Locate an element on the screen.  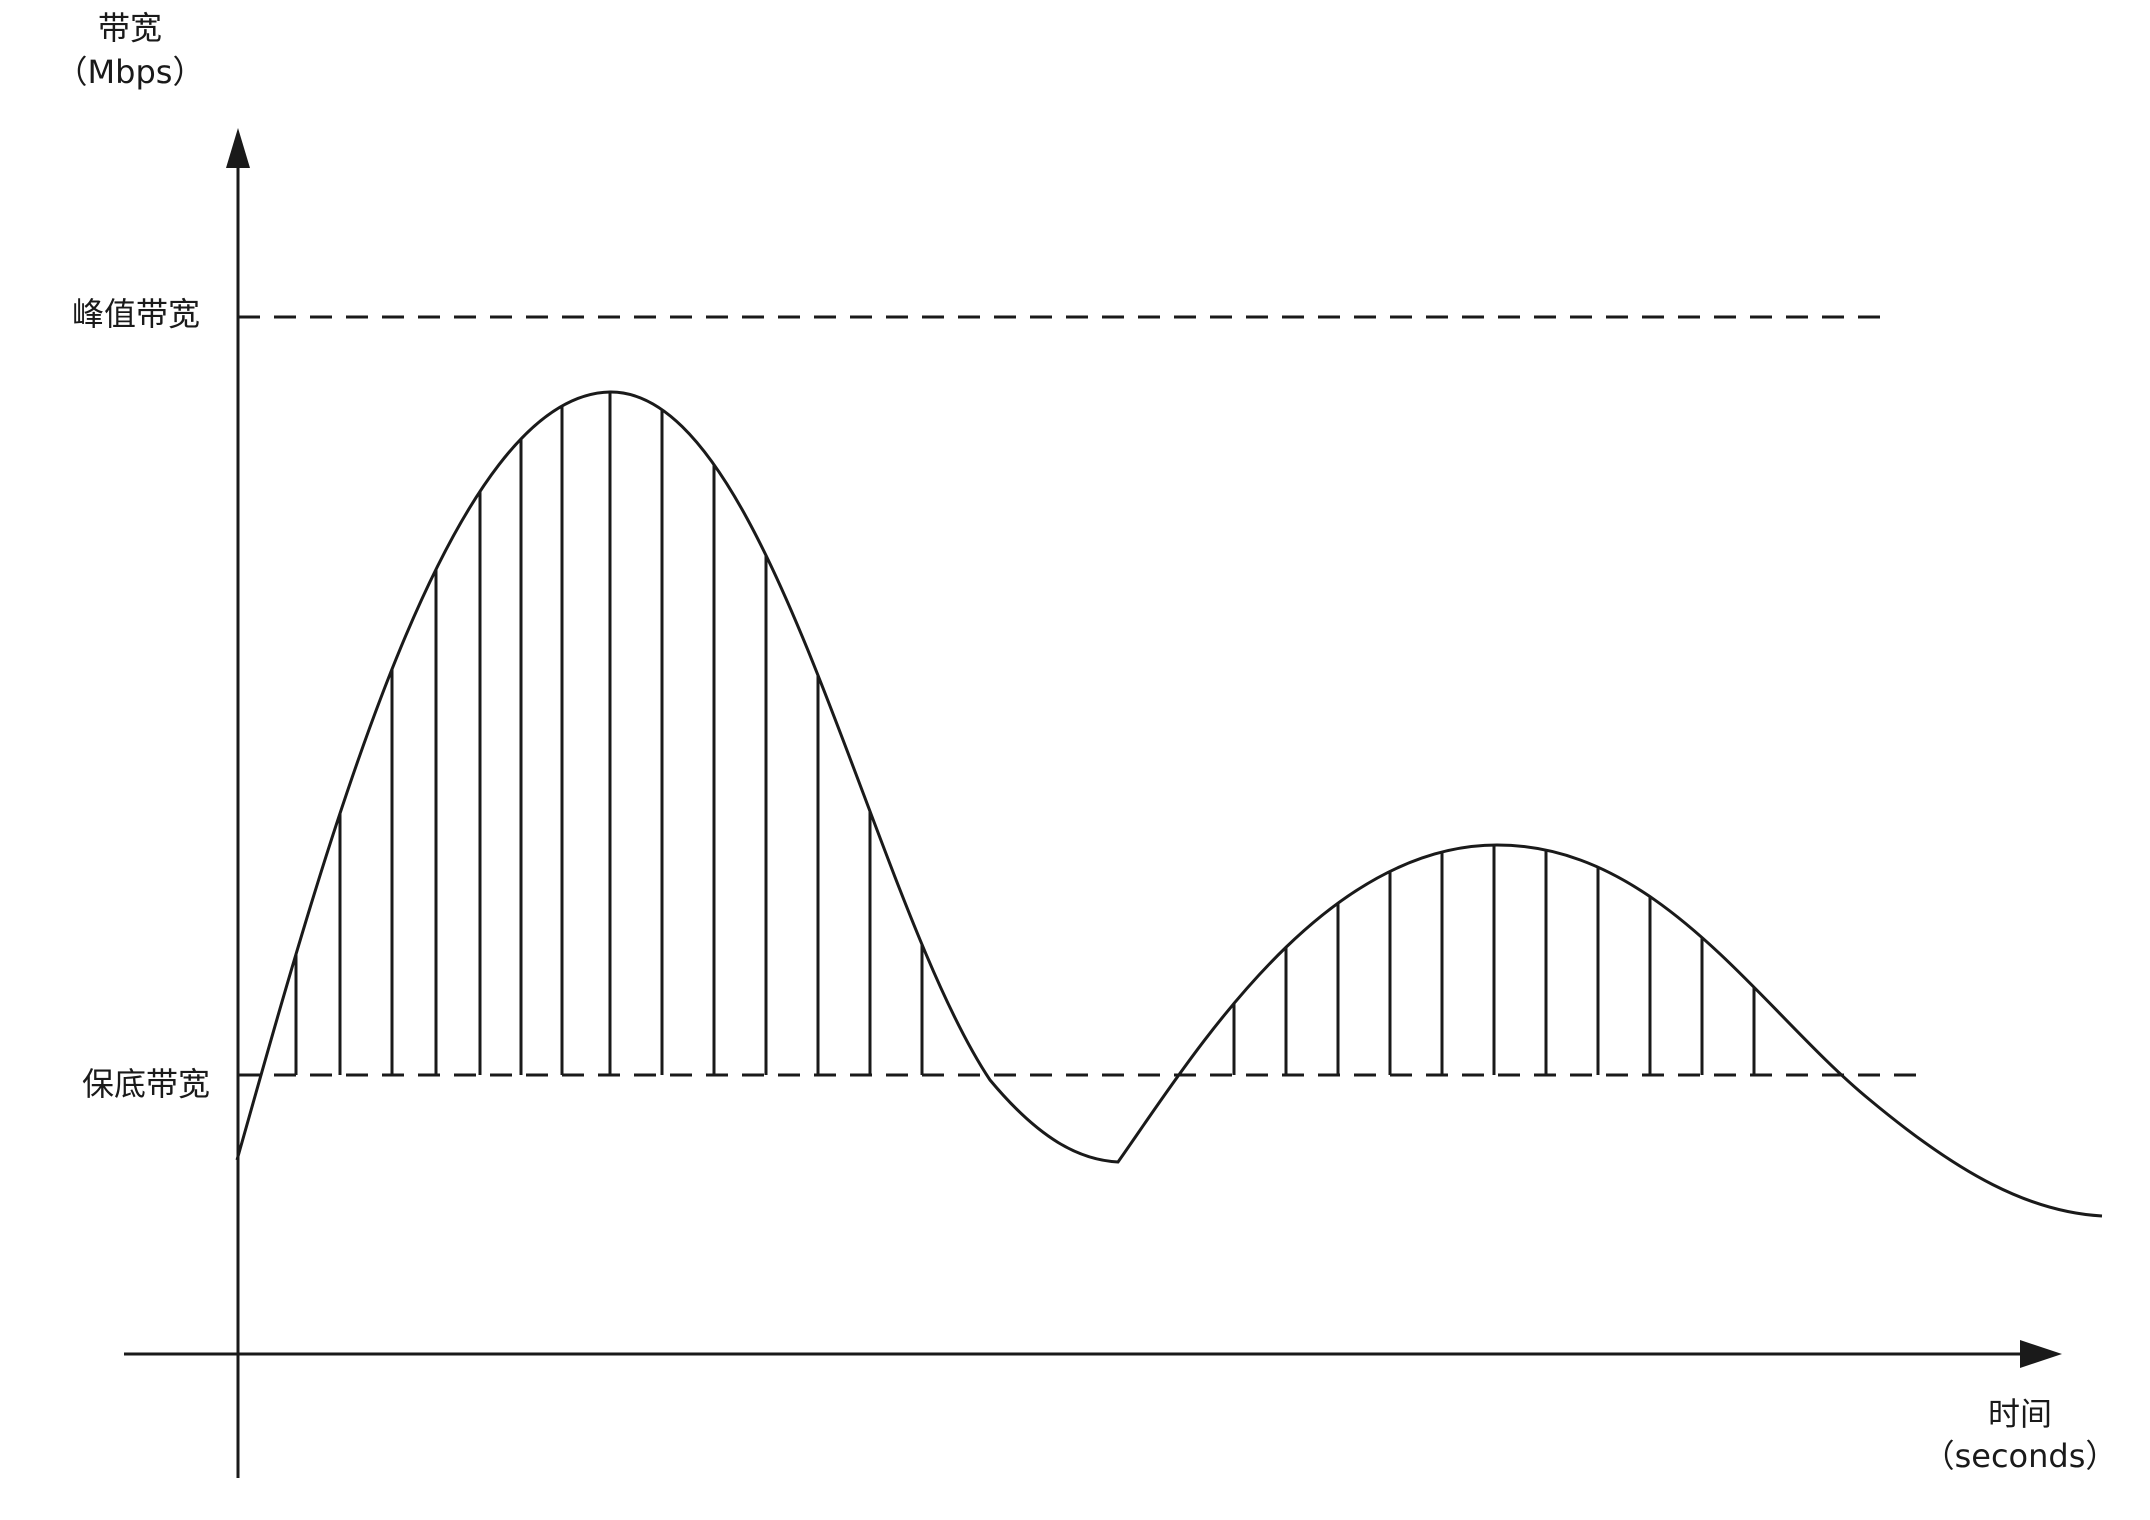
x-axis-unit: （seconds） is located at coordinates (2020, 1456).